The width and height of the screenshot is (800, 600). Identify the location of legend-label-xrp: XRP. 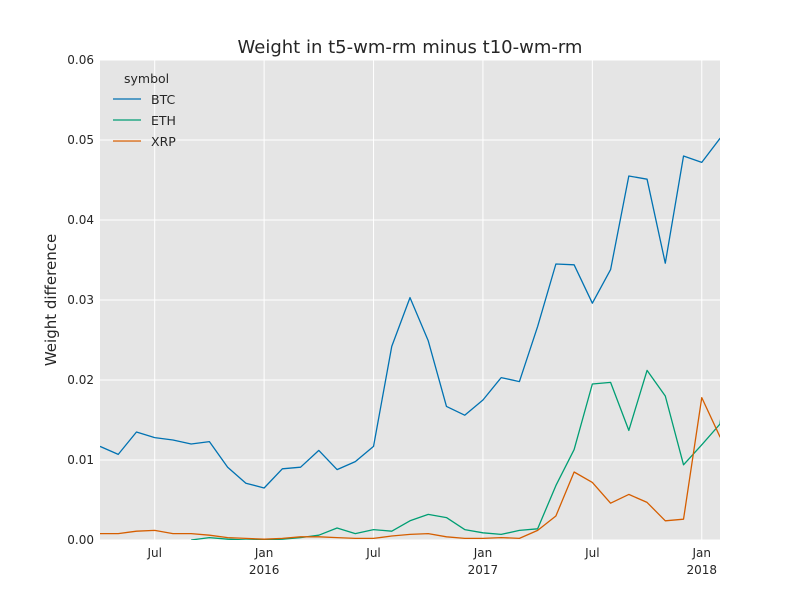
(163, 141).